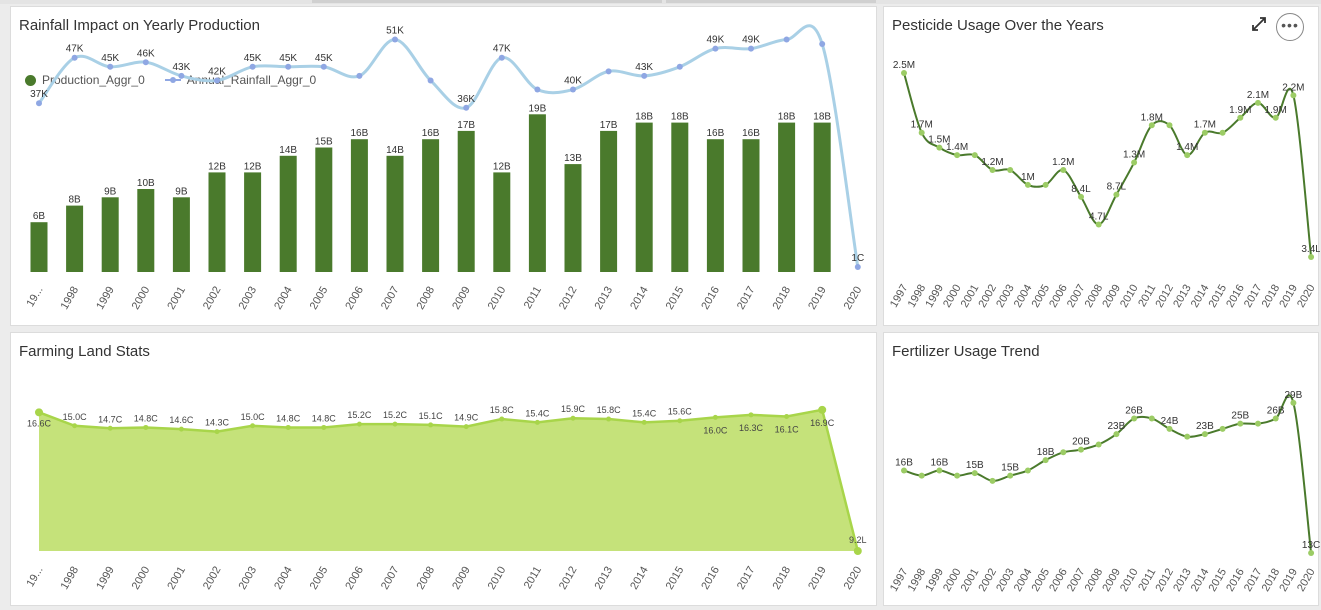 The image size is (1321, 610). I want to click on pesticide-data-label: 1.2M, so click(1063, 162).